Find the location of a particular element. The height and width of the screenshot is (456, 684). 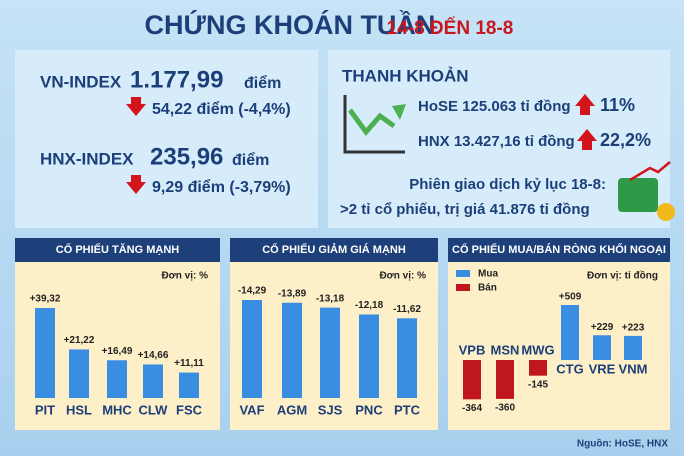

title-dates: 14-8 ĐẾN 18-8 is located at coordinates (450, 28).